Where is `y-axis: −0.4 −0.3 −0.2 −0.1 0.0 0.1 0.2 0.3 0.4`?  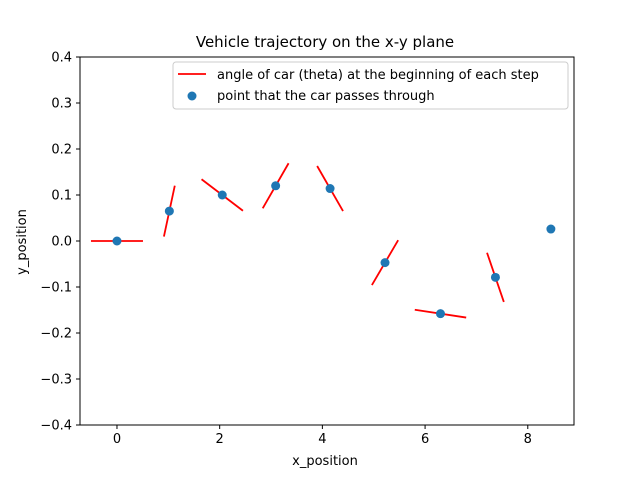
y-axis: −0.4 −0.3 −0.2 −0.1 0.0 0.1 0.2 0.3 0.4 is located at coordinates (60, 242).